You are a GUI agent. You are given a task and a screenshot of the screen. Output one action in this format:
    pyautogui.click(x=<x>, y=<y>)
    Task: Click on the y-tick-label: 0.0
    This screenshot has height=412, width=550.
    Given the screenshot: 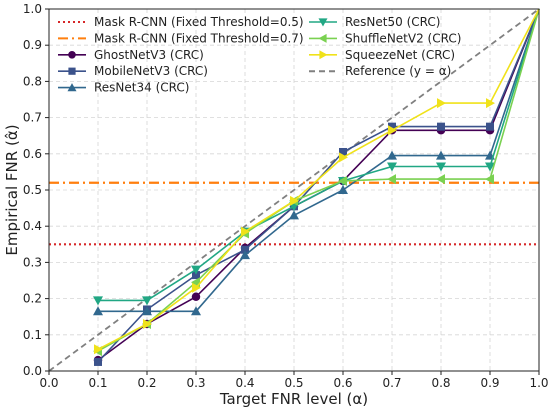 What is the action you would take?
    pyautogui.click(x=32, y=371)
    